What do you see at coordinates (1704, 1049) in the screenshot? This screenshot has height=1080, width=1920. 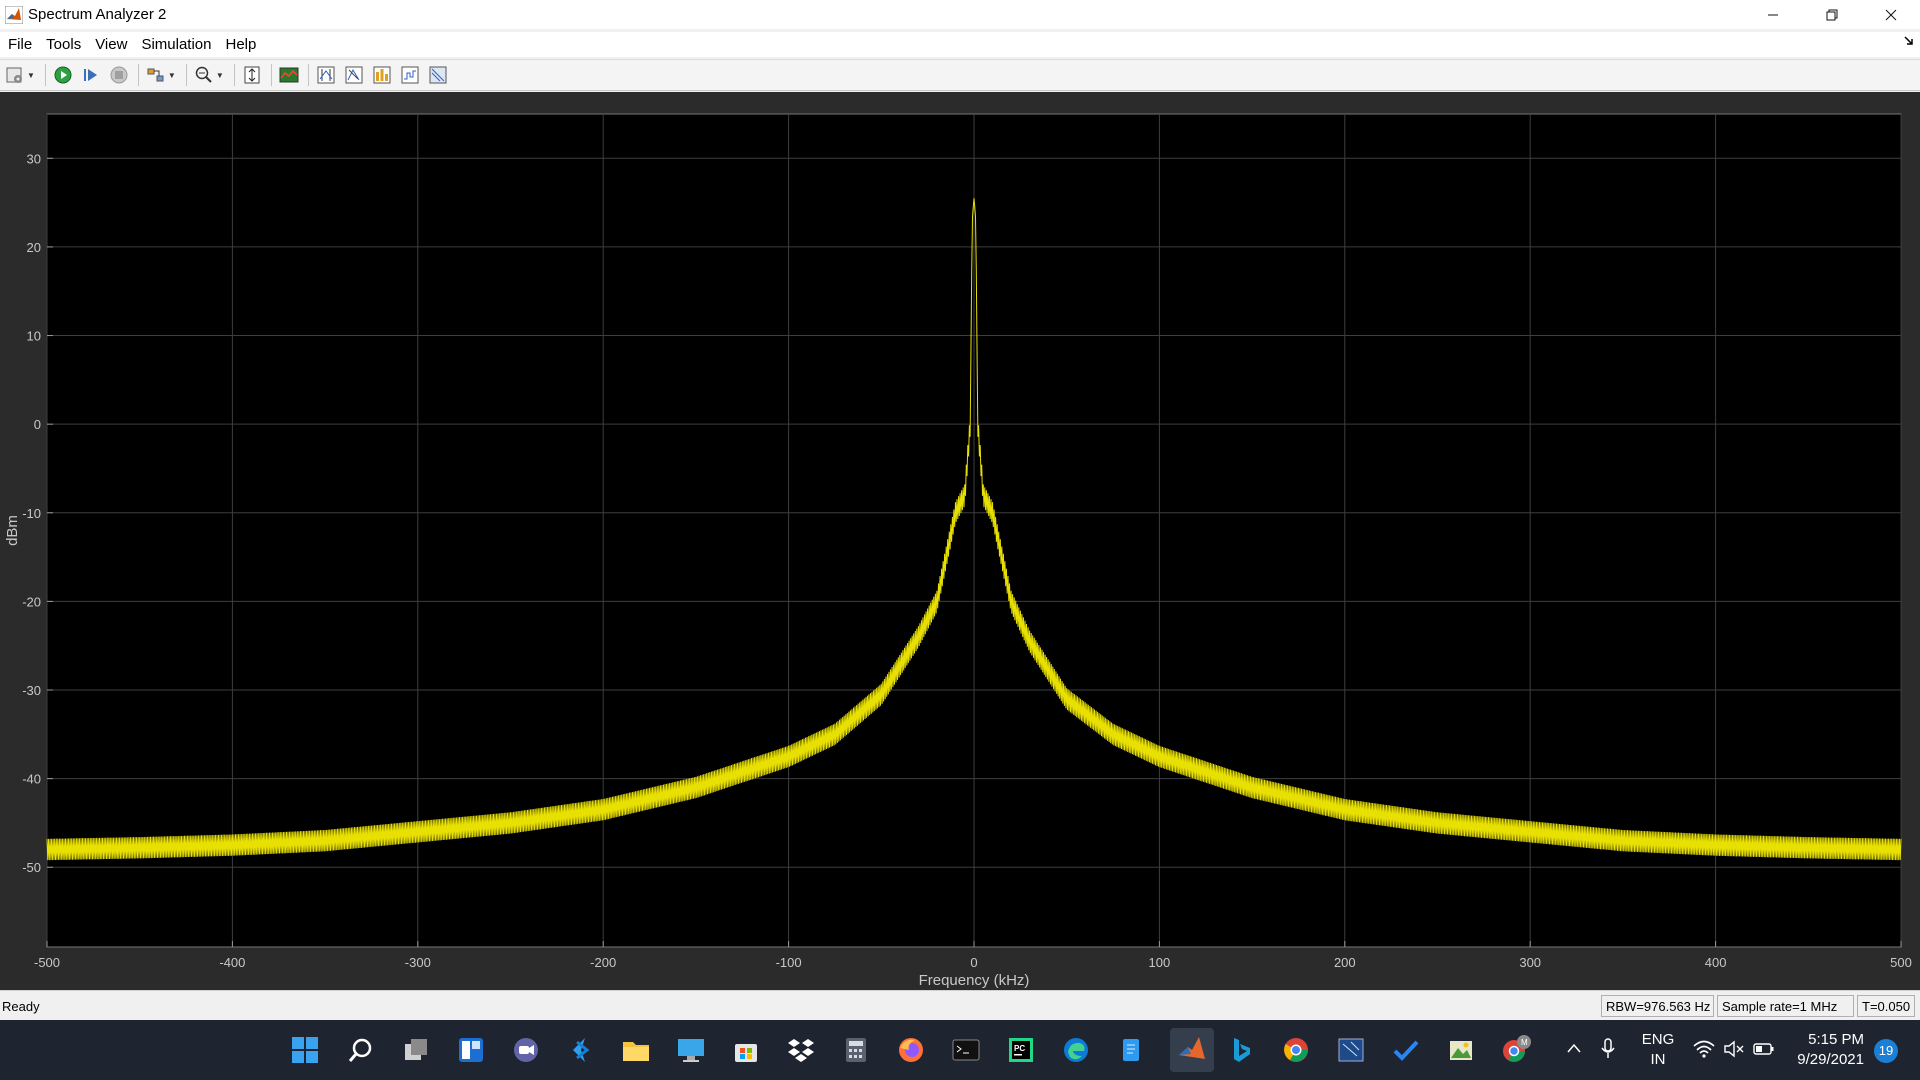 I see `wifi-icon` at bounding box center [1704, 1049].